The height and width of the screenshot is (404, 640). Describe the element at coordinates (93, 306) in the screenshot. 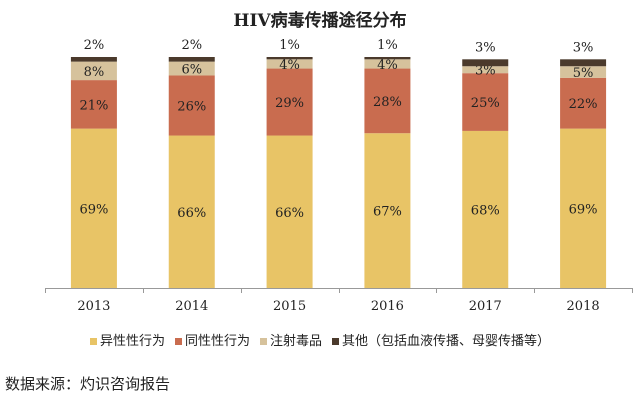

I see `x-tick-label: 2013` at that location.